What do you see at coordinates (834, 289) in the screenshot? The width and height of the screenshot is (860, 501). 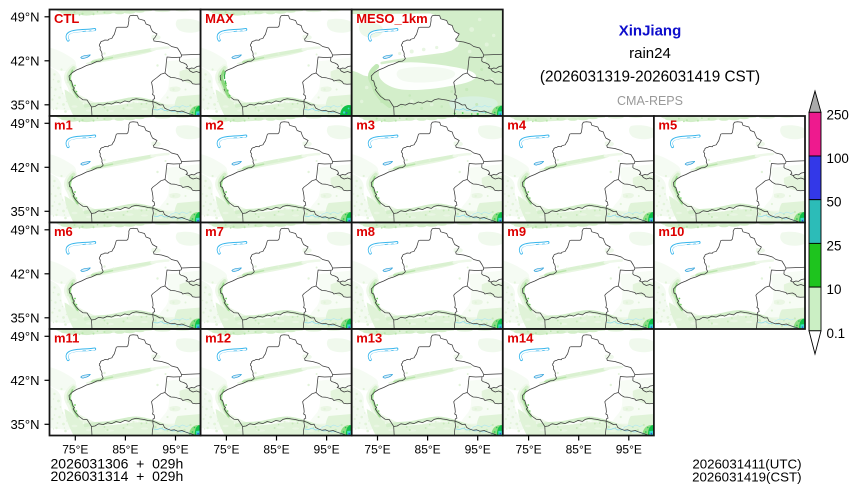 I see `svg-text: 10` at bounding box center [834, 289].